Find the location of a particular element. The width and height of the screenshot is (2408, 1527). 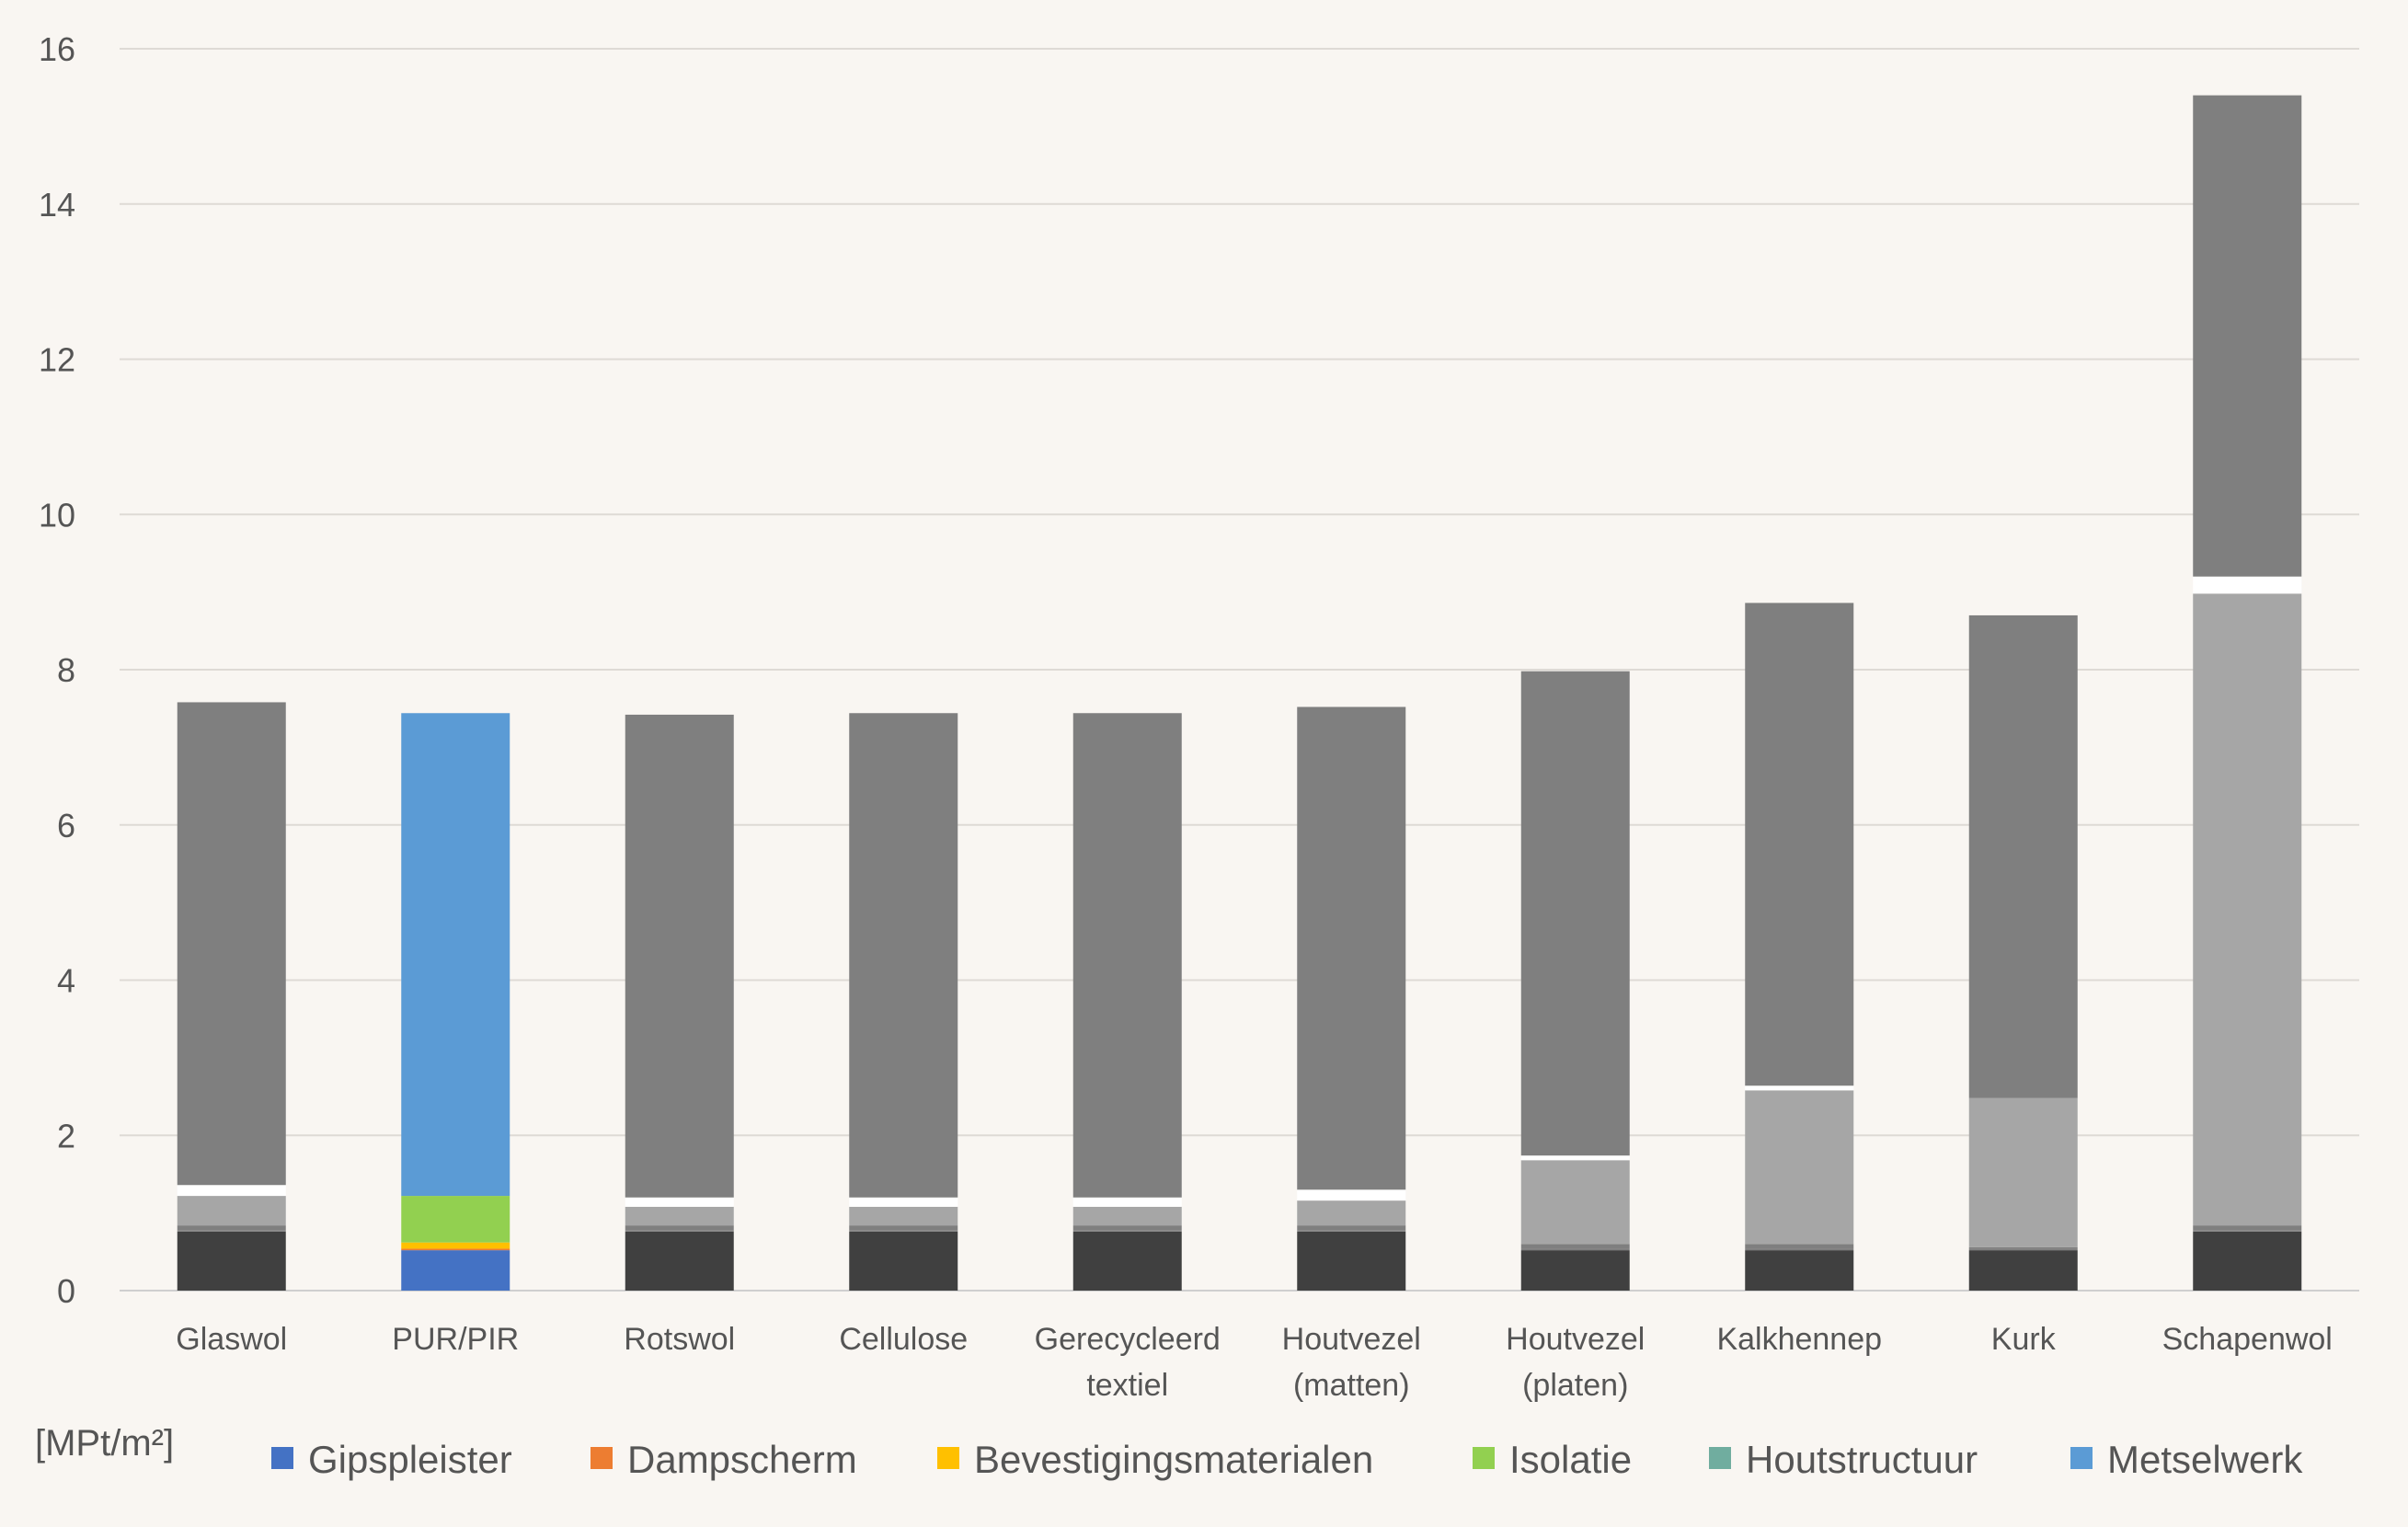

bar-segment-cellulose-bevestigingsmaterialen is located at coordinates (903, 1228).